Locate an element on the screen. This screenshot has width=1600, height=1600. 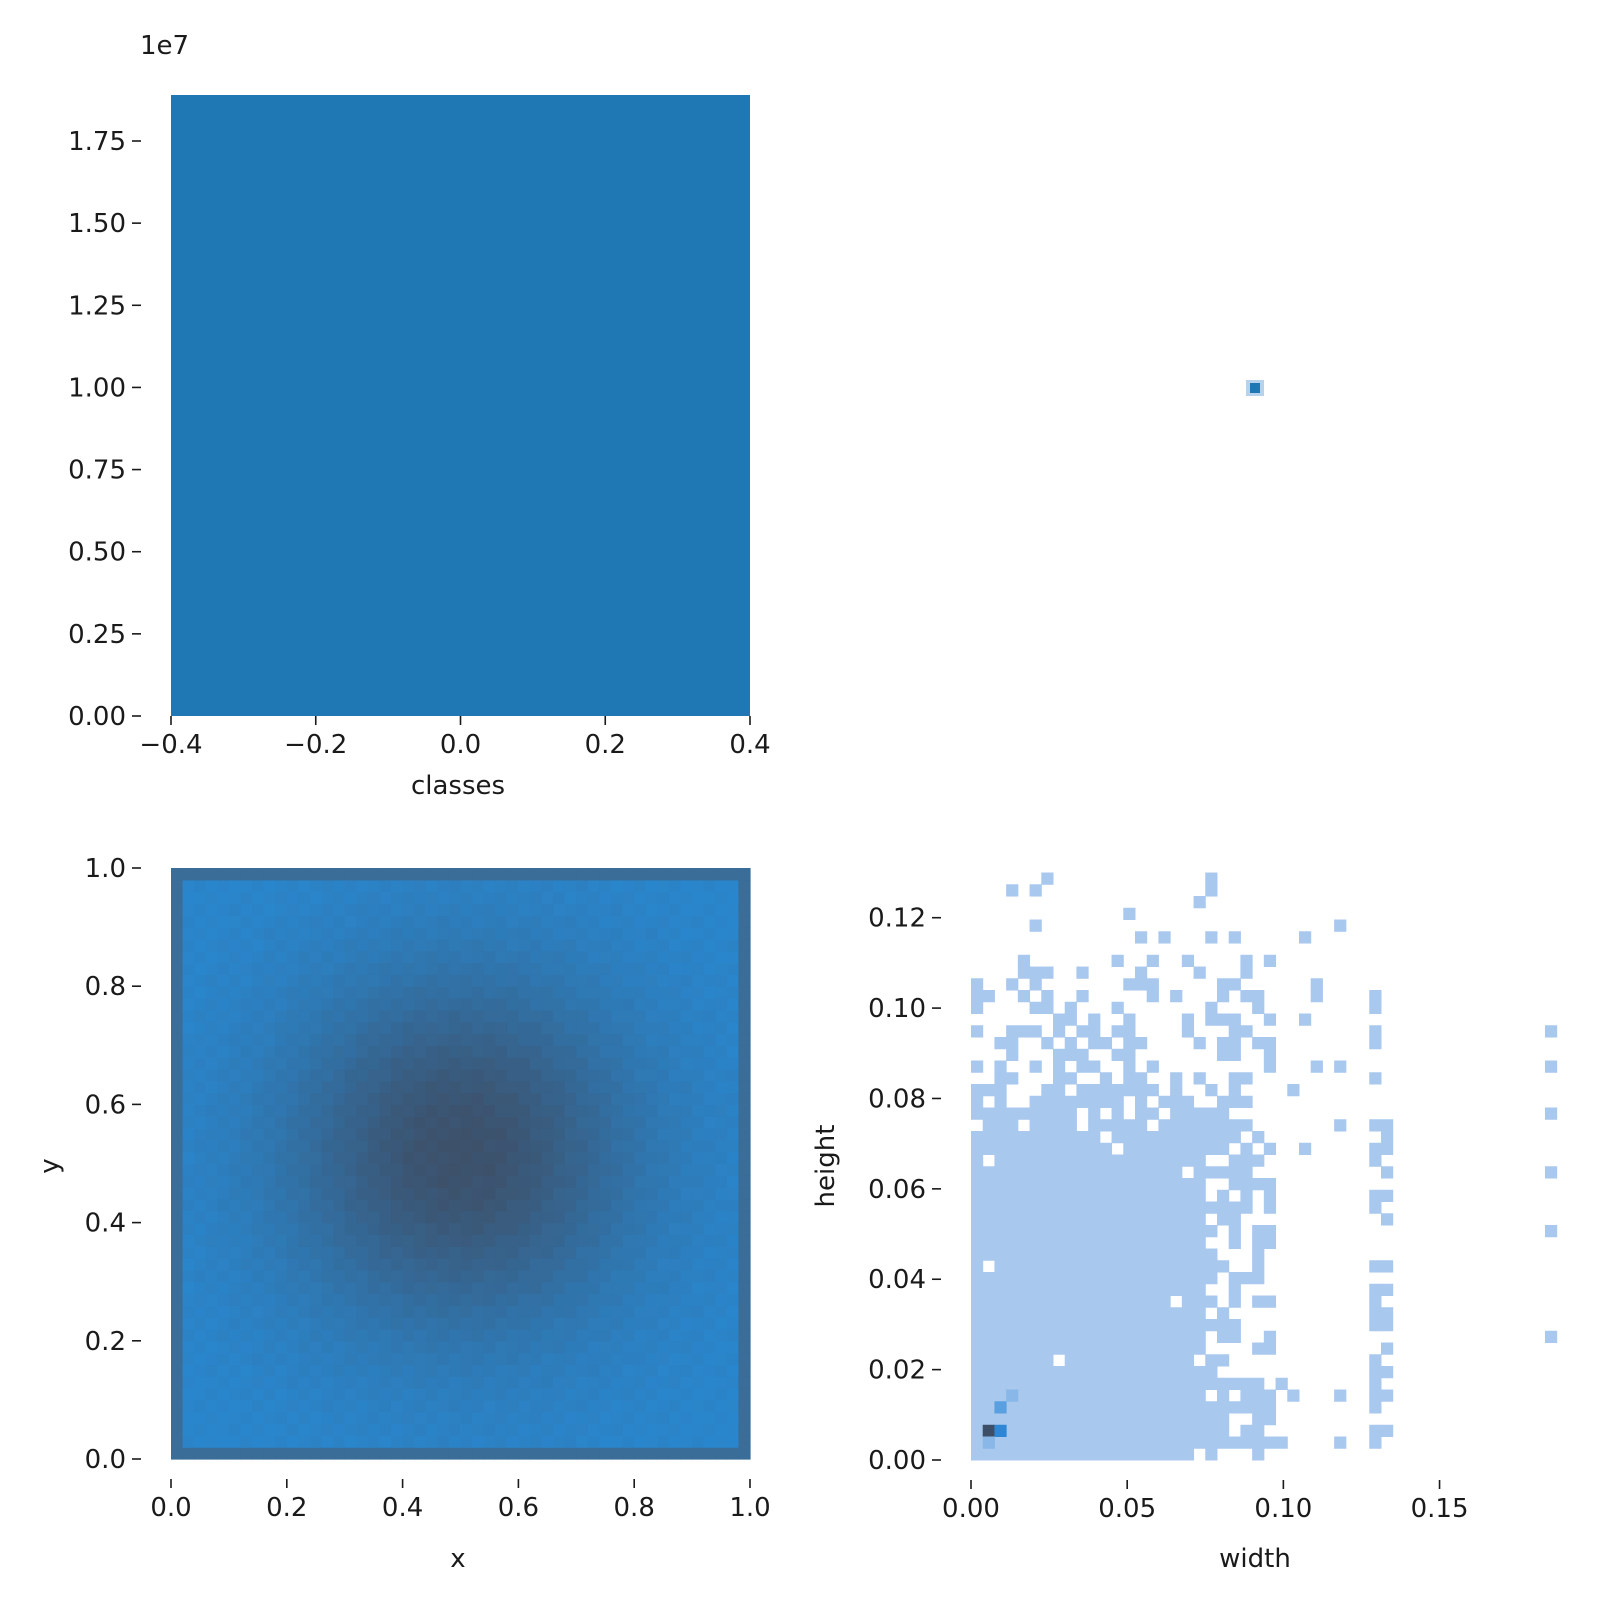
x-y-x-tick-label: 1.0 is located at coordinates (749, 1508).